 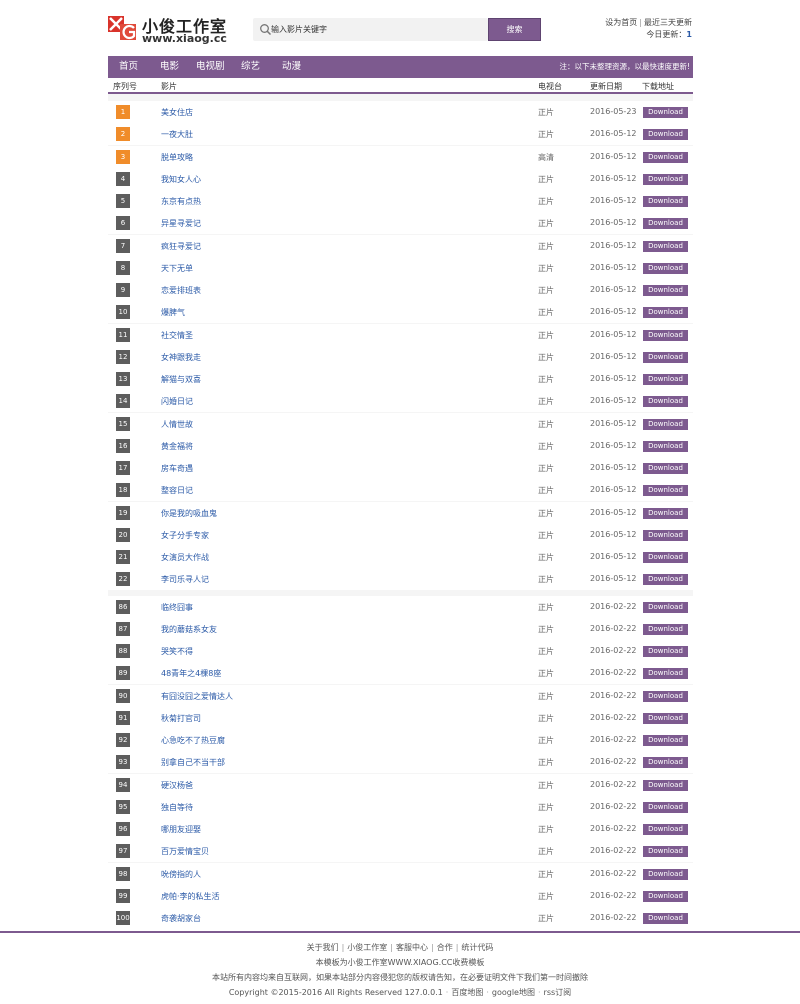 I want to click on movie-title-link: 东京有点热, so click(x=181, y=201).